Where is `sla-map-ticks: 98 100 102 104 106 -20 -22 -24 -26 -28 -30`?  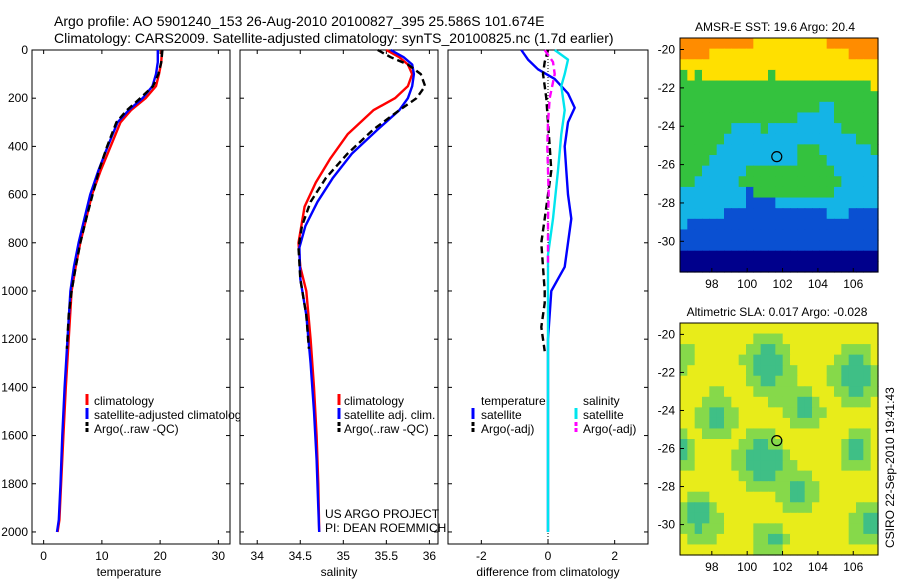
sla-map-ticks: 98 100 102 104 106 -20 -22 -24 -26 -28 -30 is located at coordinates (761, 450).